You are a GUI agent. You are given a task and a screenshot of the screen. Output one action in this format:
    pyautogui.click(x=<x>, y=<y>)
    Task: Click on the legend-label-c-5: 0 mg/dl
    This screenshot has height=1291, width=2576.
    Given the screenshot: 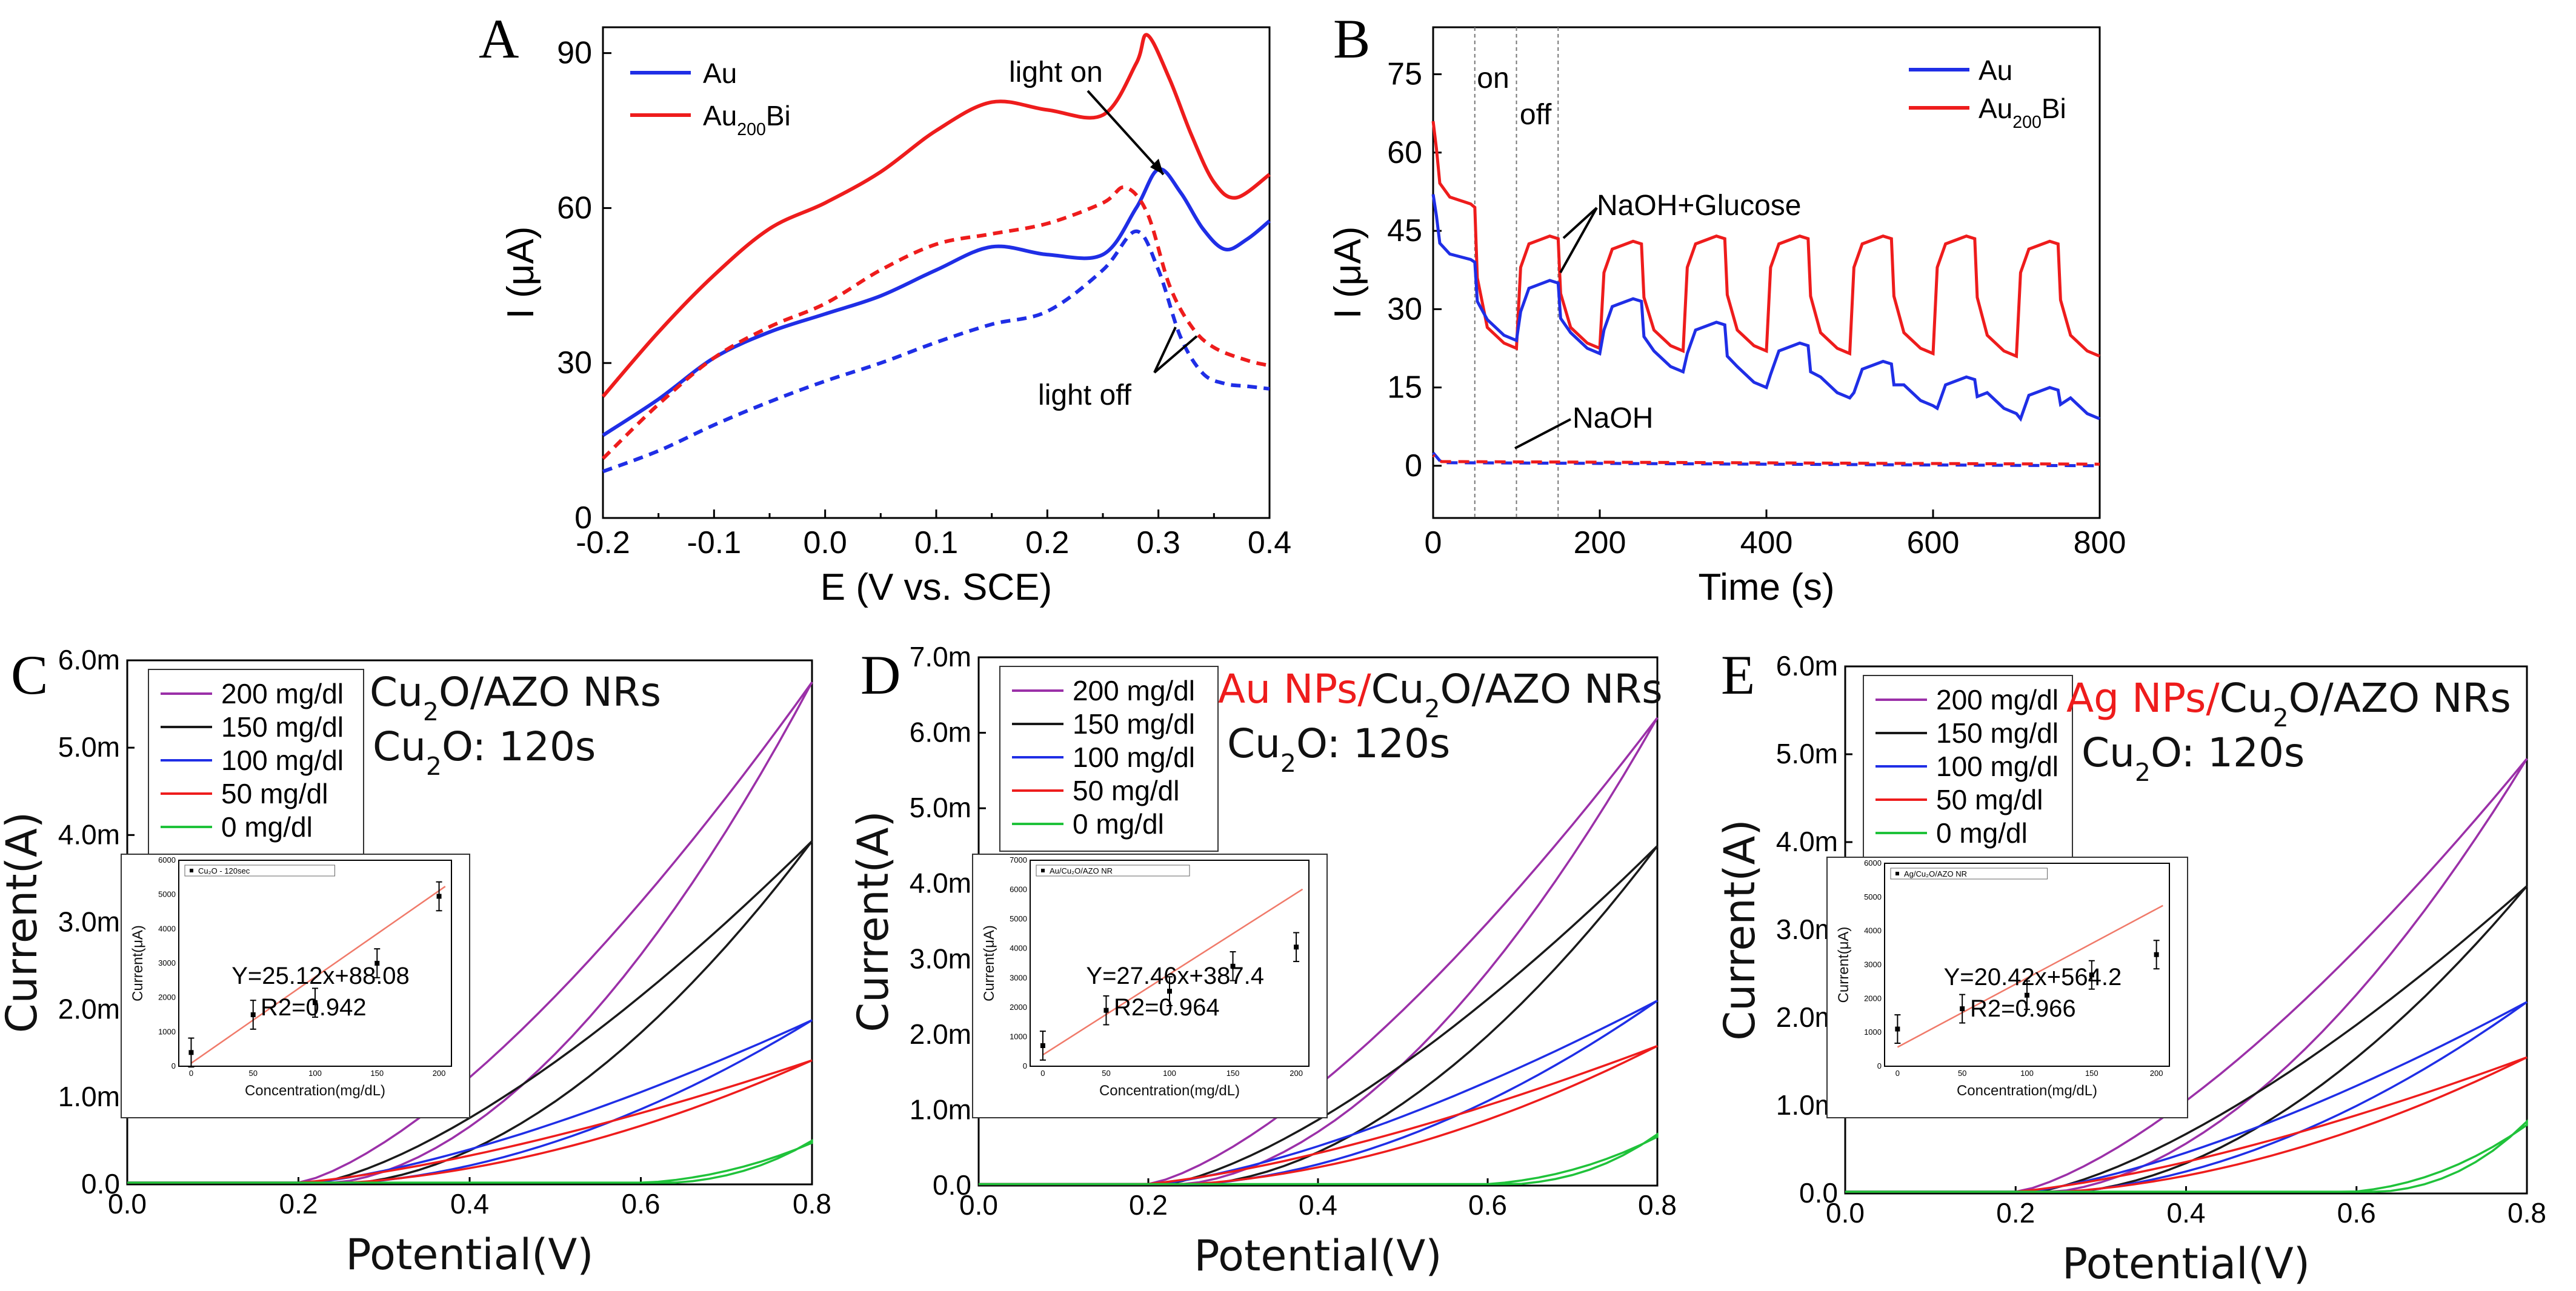 What is the action you would take?
    pyautogui.click(x=267, y=827)
    